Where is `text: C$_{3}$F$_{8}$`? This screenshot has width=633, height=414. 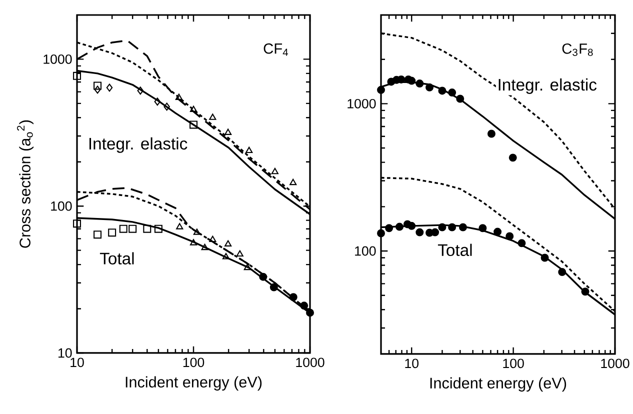 text: C$_{3}$F$_{8}$ is located at coordinates (577, 49).